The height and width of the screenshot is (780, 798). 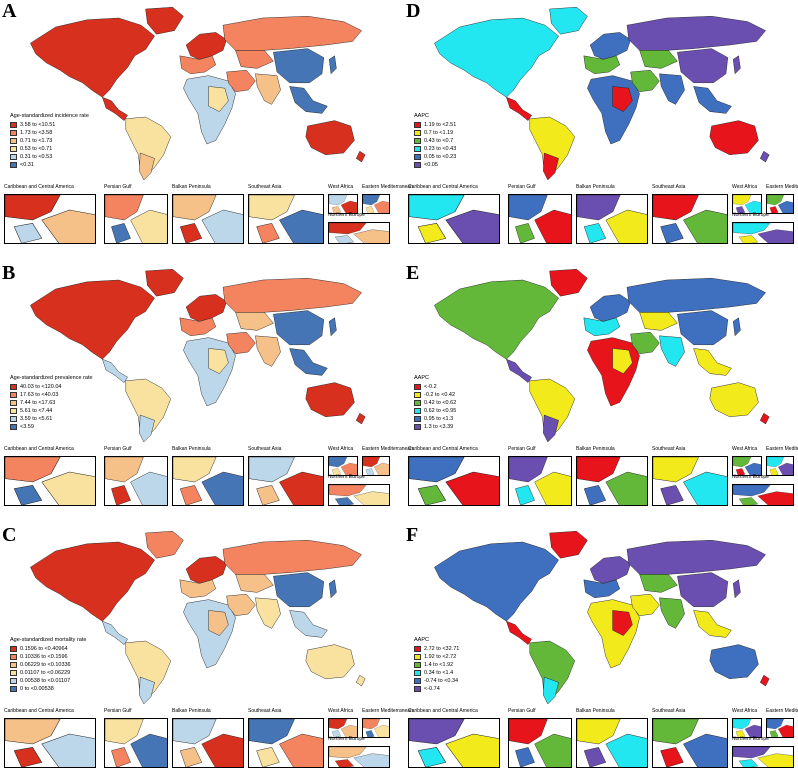 What do you see at coordinates (435, 411) in the screenshot?
I see `legend-row: 0.62 to <0.95` at bounding box center [435, 411].